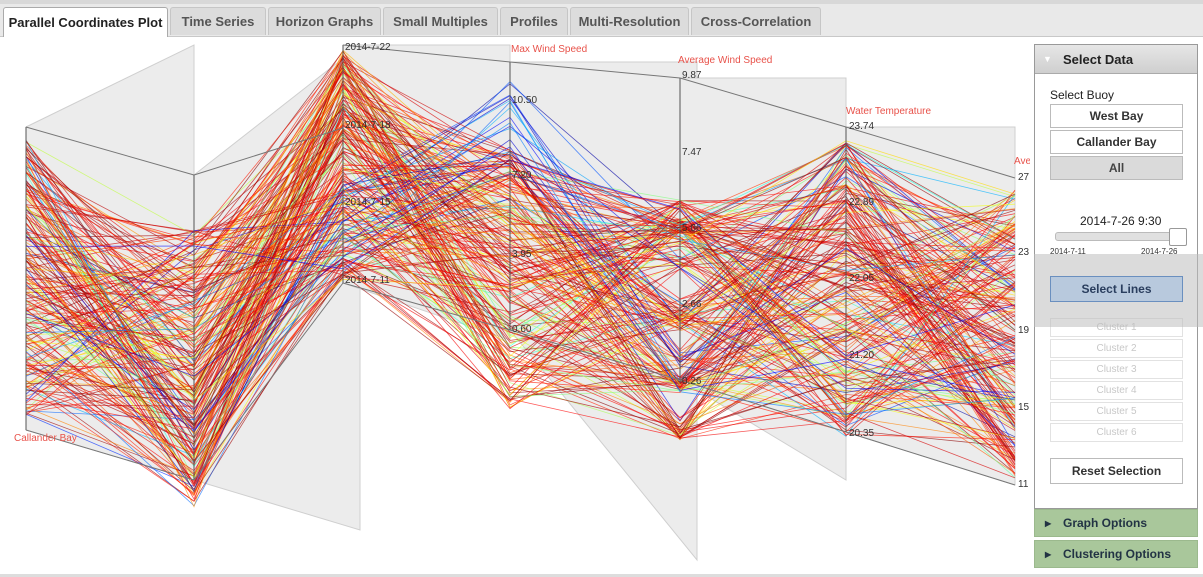 Image resolution: width=1203 pixels, height=577 pixels. What do you see at coordinates (1116, 471) in the screenshot?
I see `reset-selection-button: Reset Selection` at bounding box center [1116, 471].